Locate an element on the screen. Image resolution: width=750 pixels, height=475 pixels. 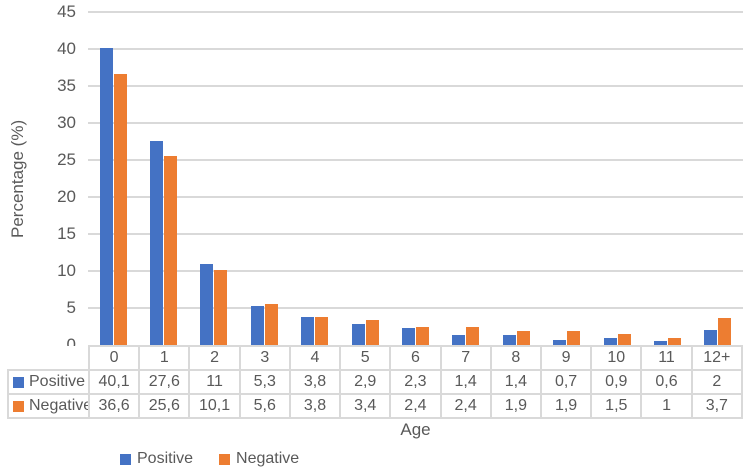
bar-positive-age-12+ is located at coordinates (711, 337).